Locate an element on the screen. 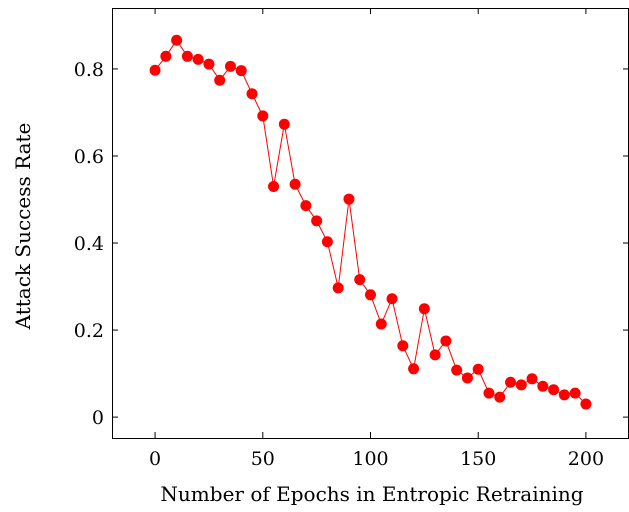  x-tick-label: 150 is located at coordinates (478, 459).